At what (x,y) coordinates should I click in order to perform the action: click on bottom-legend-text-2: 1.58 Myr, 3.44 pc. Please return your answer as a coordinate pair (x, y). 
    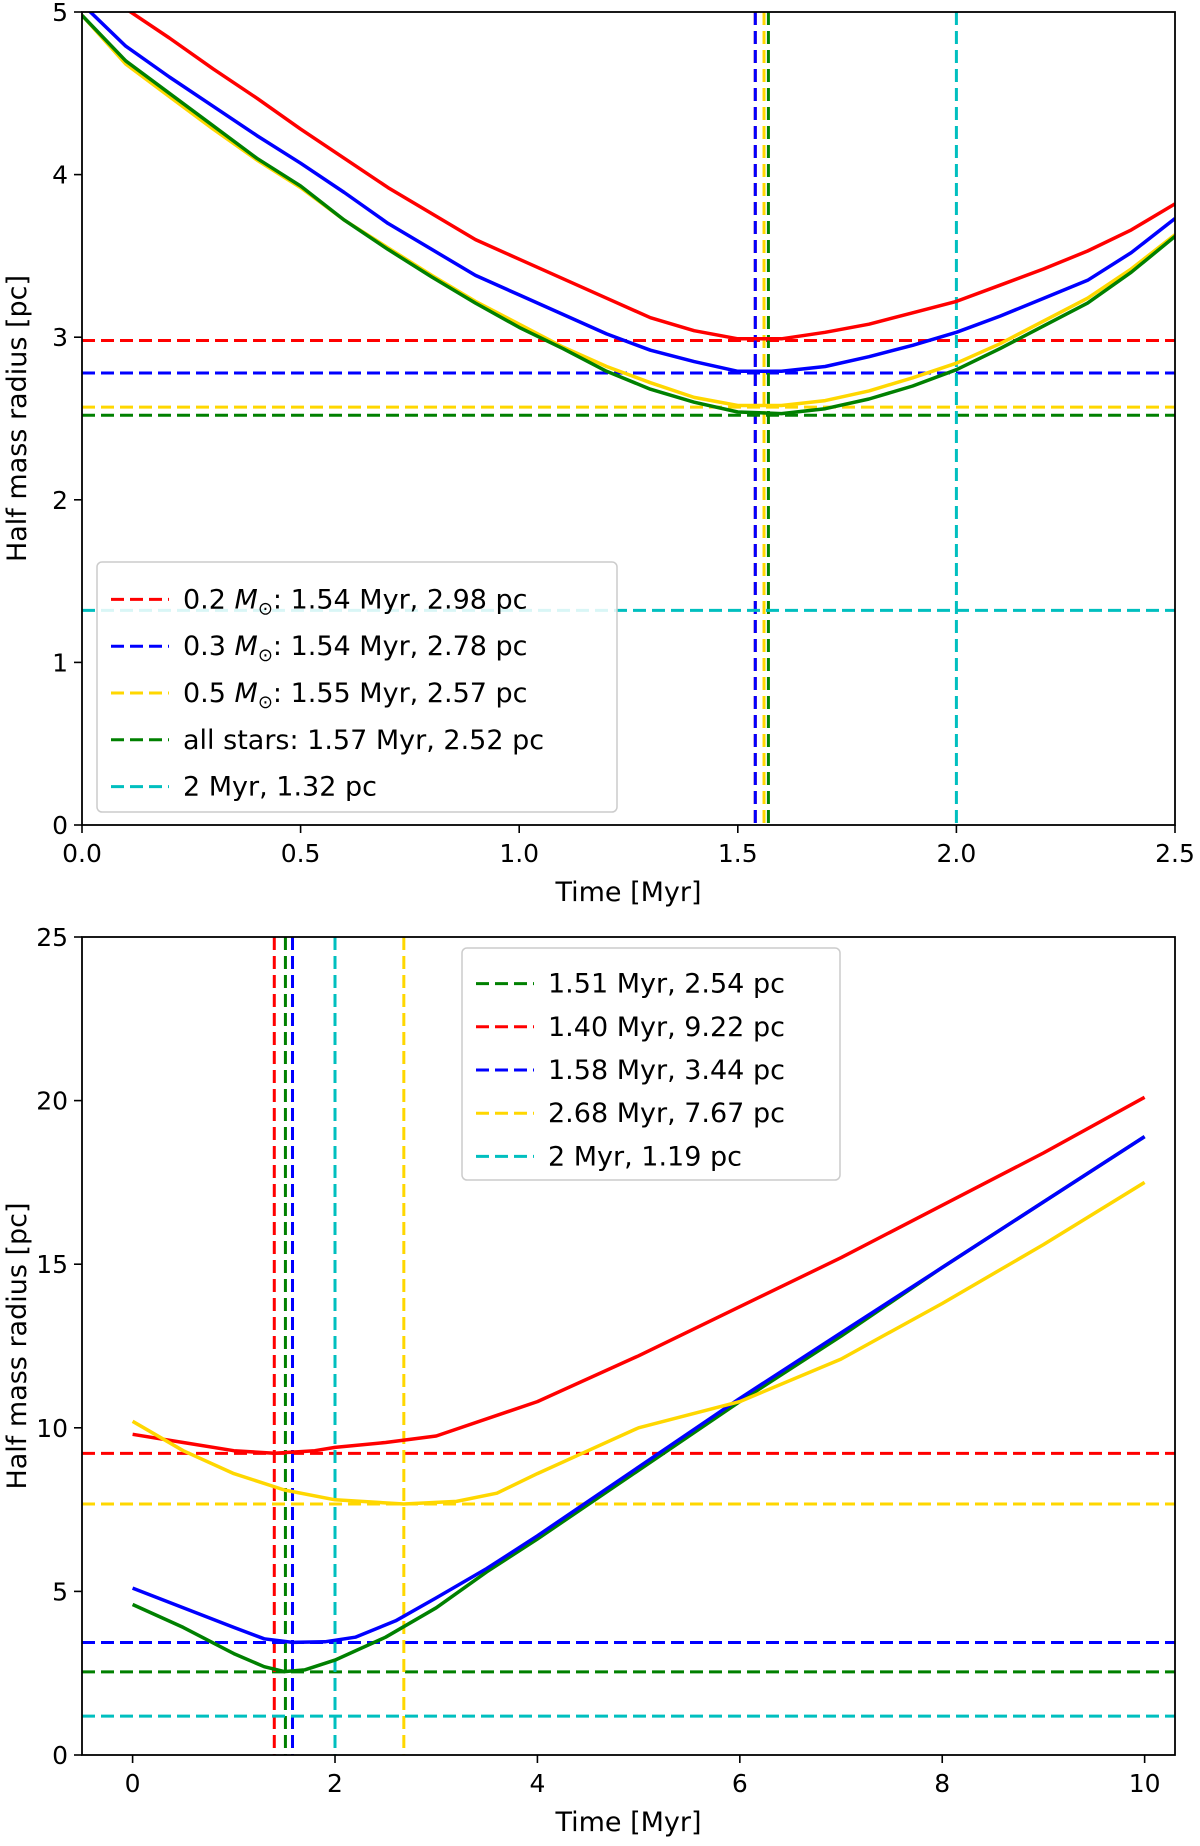
    Looking at the image, I should click on (666, 1070).